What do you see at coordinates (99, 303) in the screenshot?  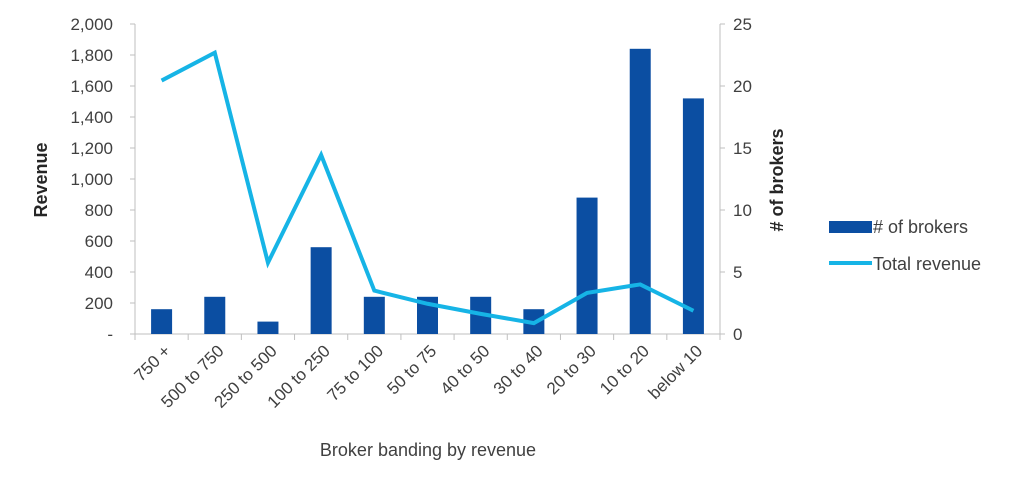 I see `y-tick-label: 200` at bounding box center [99, 303].